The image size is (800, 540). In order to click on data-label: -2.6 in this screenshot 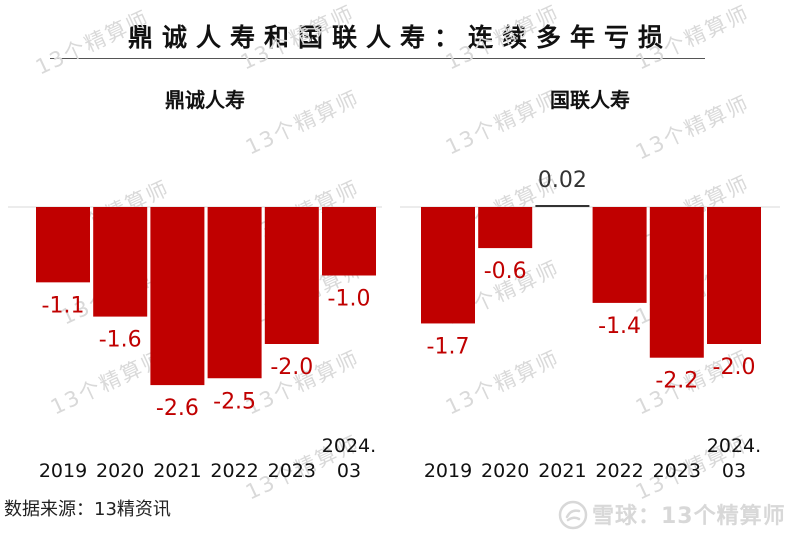, I will do `click(177, 408)`.